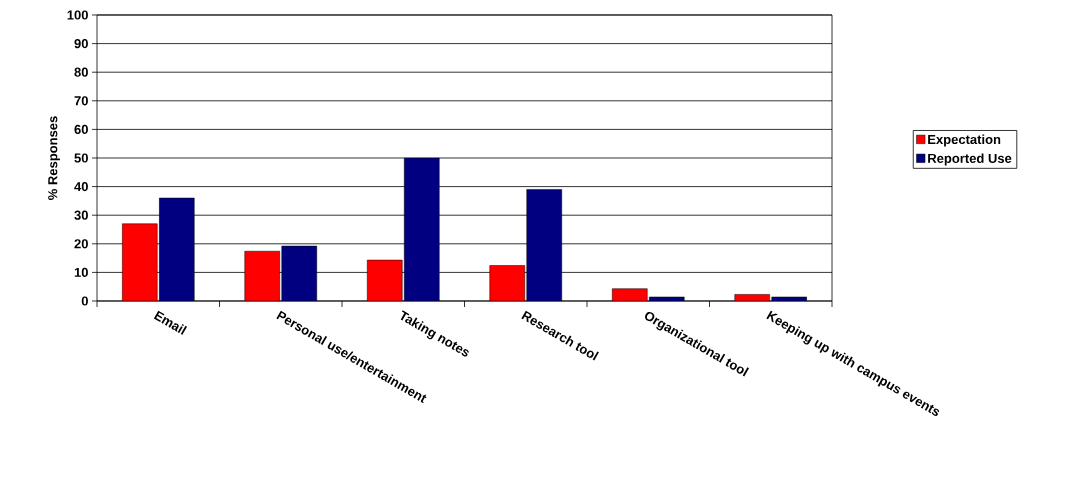 The width and height of the screenshot is (1065, 501). What do you see at coordinates (81, 43) in the screenshot?
I see `y-tick-label: 90` at bounding box center [81, 43].